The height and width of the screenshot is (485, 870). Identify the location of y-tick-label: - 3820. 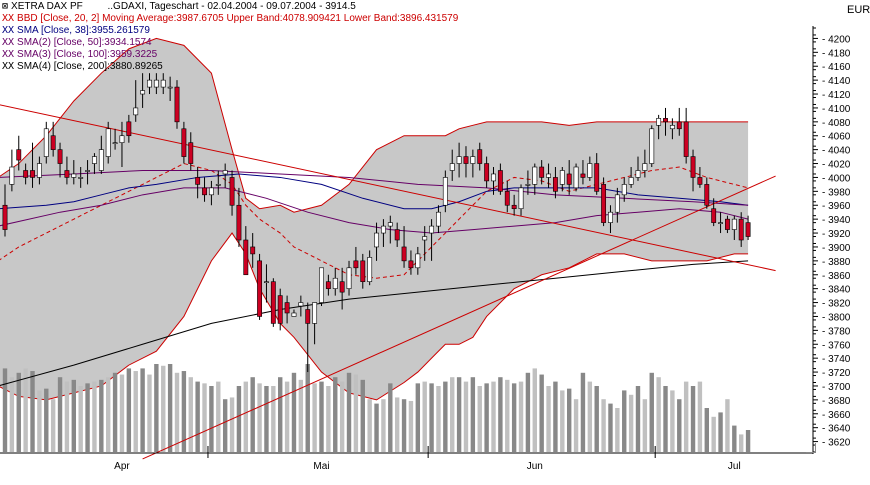
(836, 304).